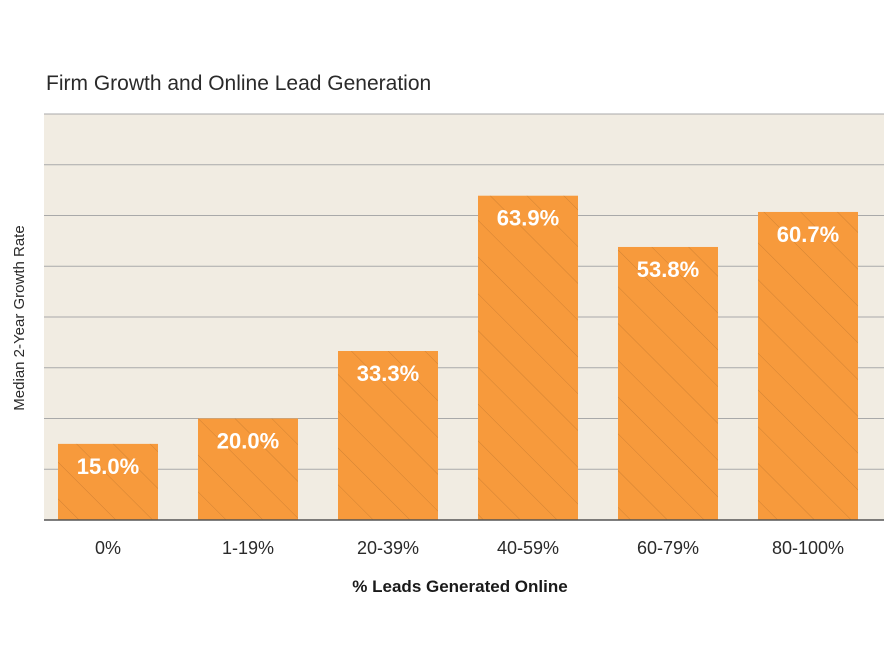 The height and width of the screenshot is (669, 887). Describe the element at coordinates (808, 234) in the screenshot. I see `value-label: 60.7%` at that location.